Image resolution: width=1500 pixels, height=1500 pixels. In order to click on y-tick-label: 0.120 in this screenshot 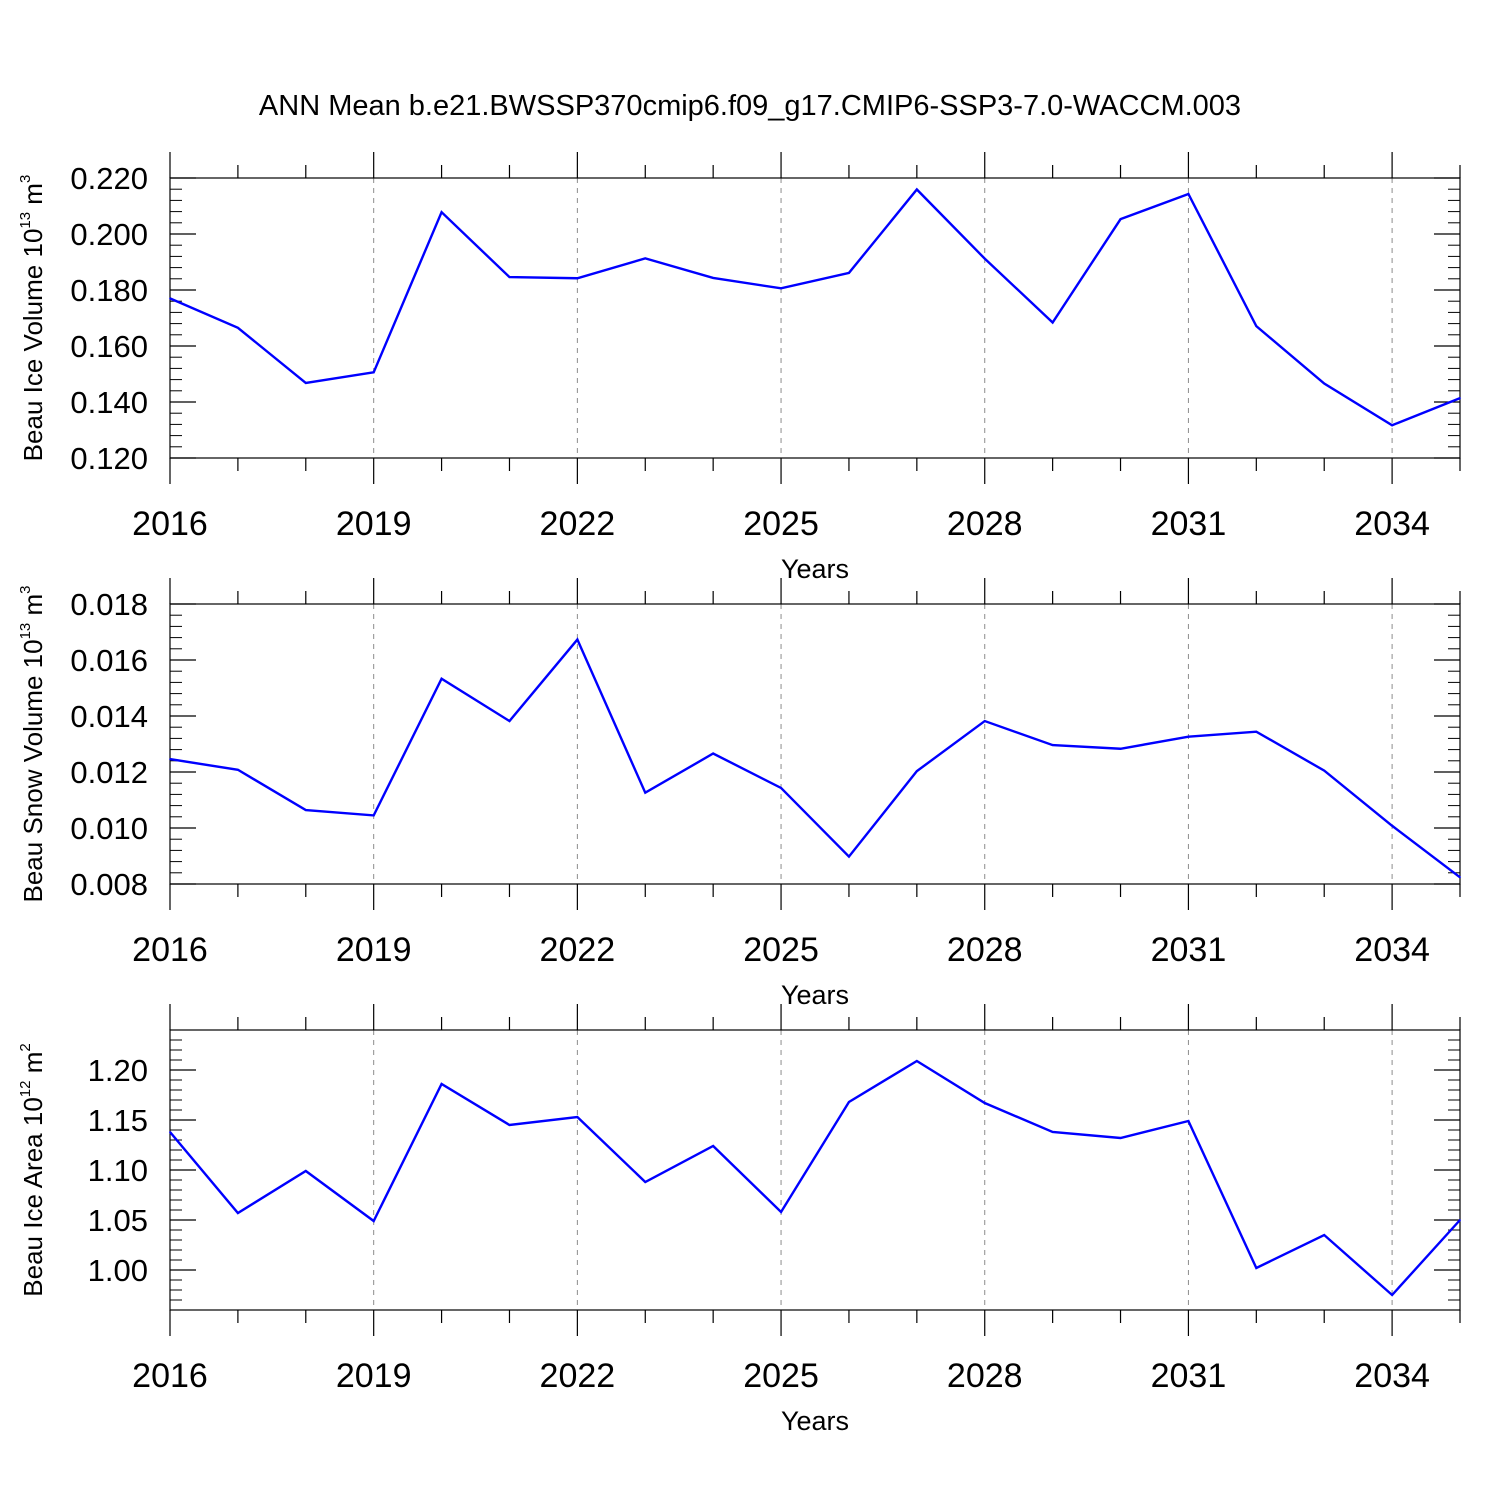, I will do `click(109, 458)`.